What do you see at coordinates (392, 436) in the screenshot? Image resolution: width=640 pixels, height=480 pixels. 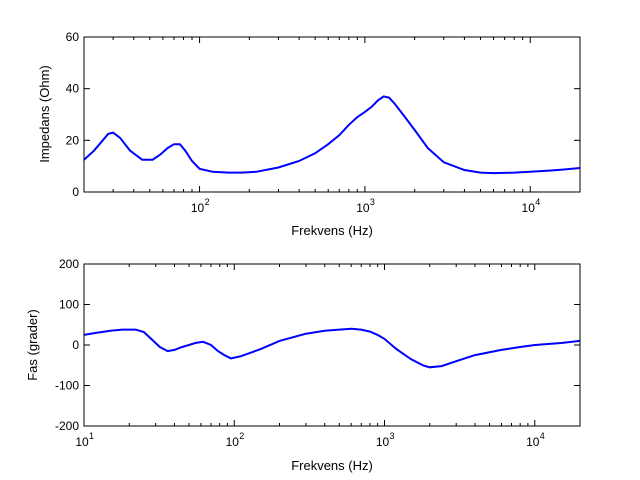 I see `phase-x-tick-exponent: 3` at bounding box center [392, 436].